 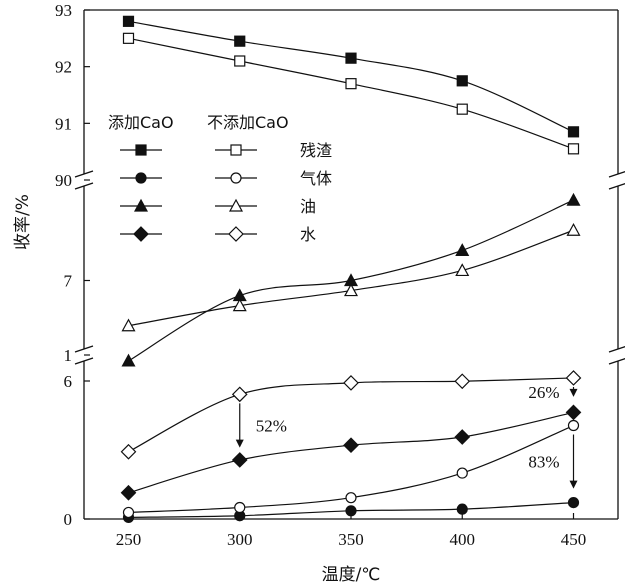 I want to click on series-water_with, so click(x=351, y=452).